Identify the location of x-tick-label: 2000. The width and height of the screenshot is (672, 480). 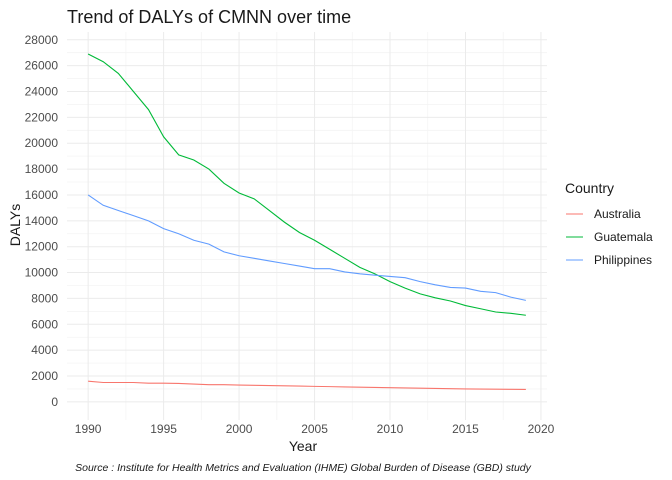
(239, 429).